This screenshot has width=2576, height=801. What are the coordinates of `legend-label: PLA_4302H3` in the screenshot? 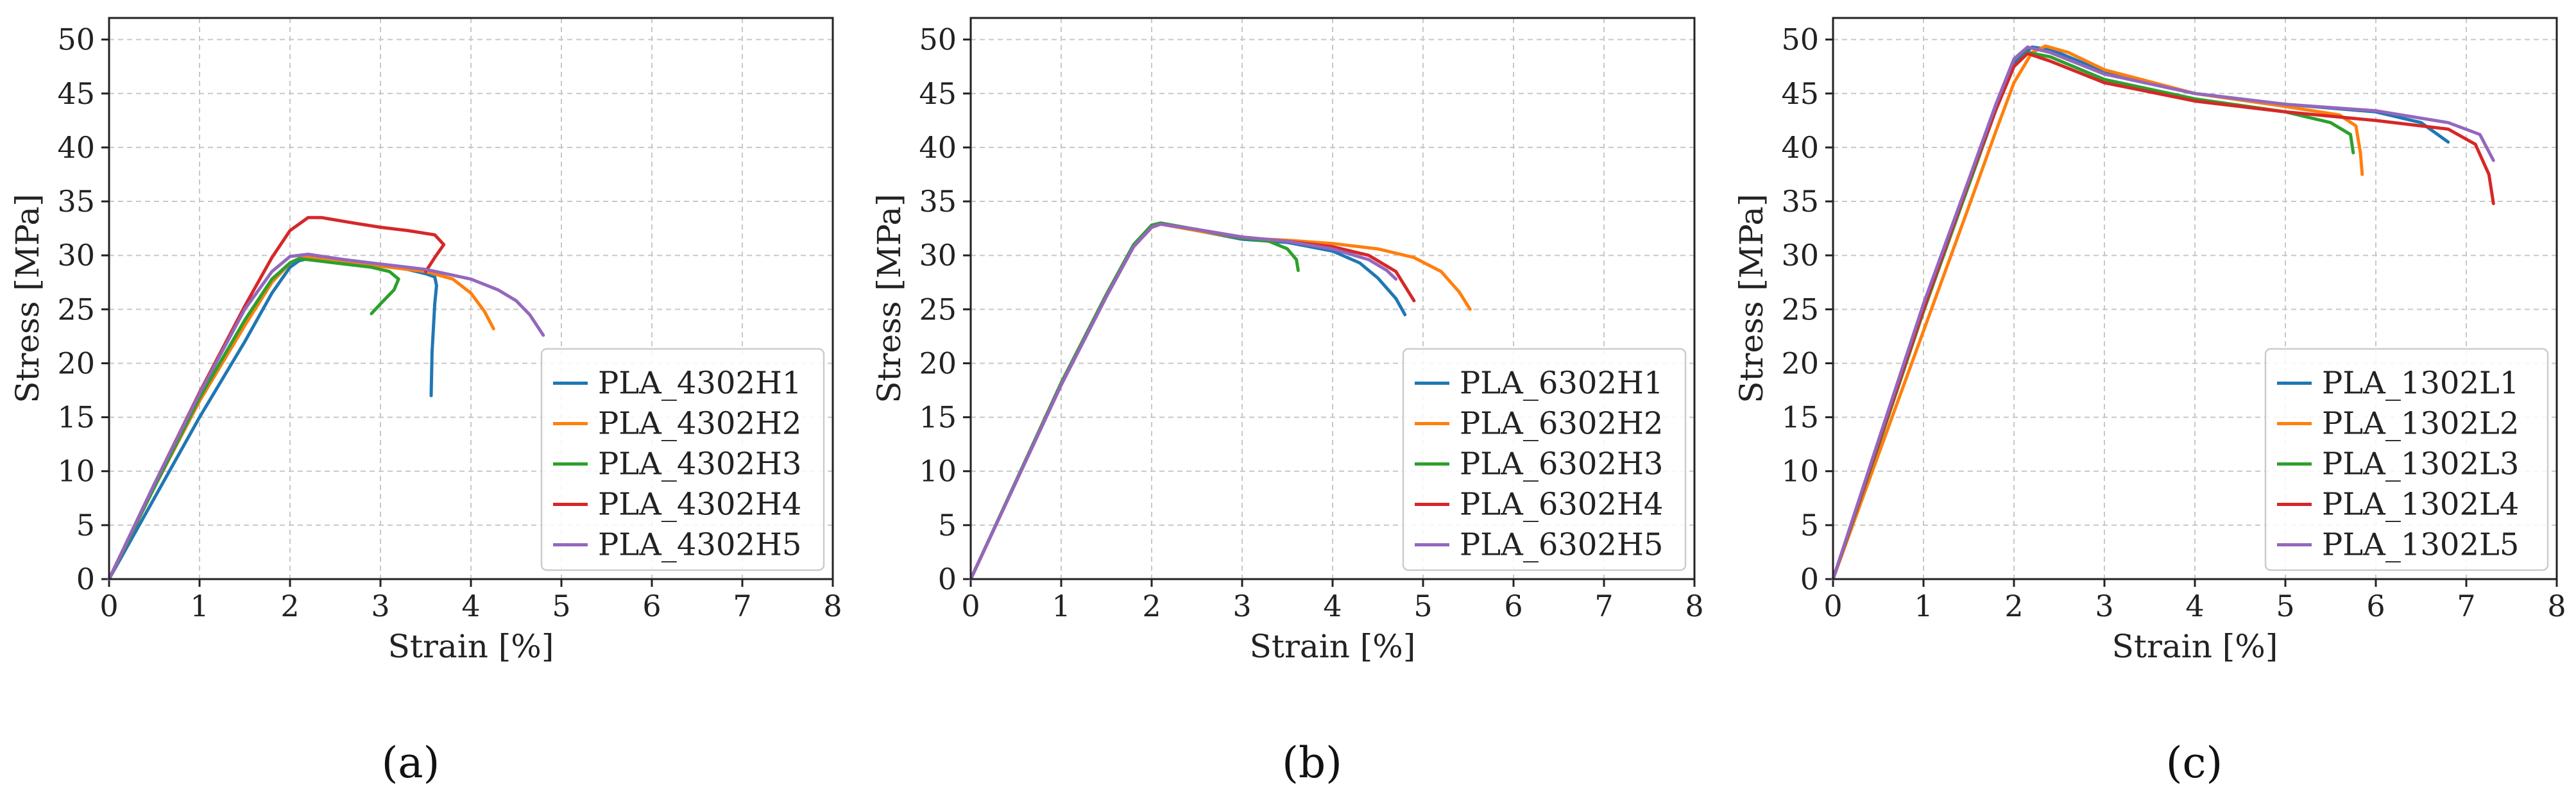 It's located at (699, 464).